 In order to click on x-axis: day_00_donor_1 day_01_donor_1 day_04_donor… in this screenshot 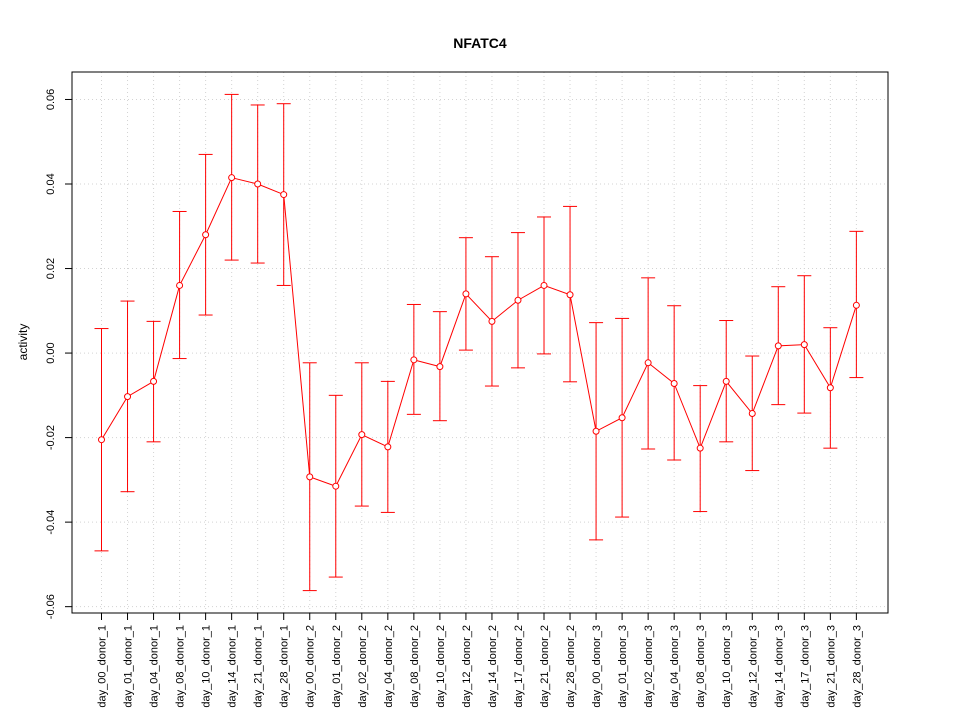, I will do `click(480, 660)`.